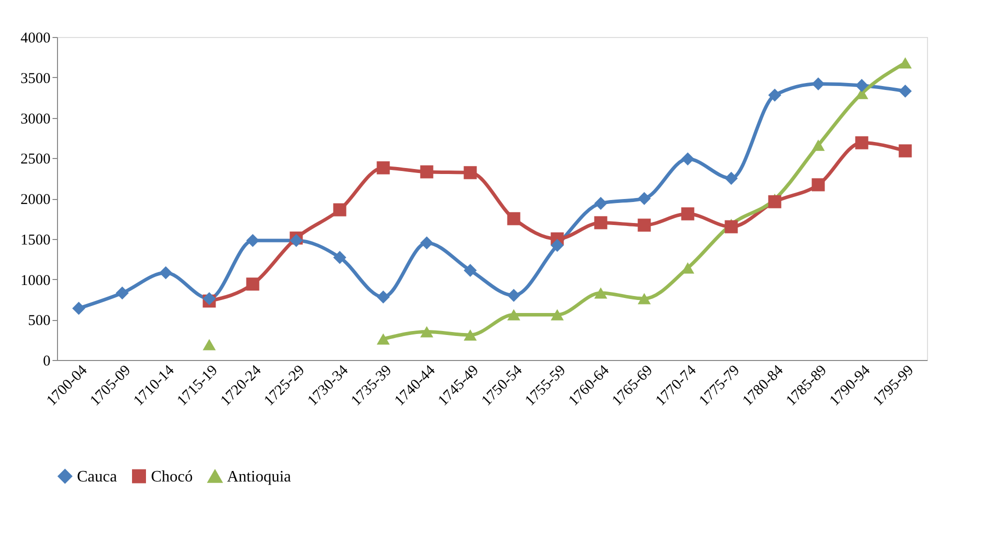 This screenshot has height=550, width=990. I want to click on y-tick-label: 4000, so click(35, 38).